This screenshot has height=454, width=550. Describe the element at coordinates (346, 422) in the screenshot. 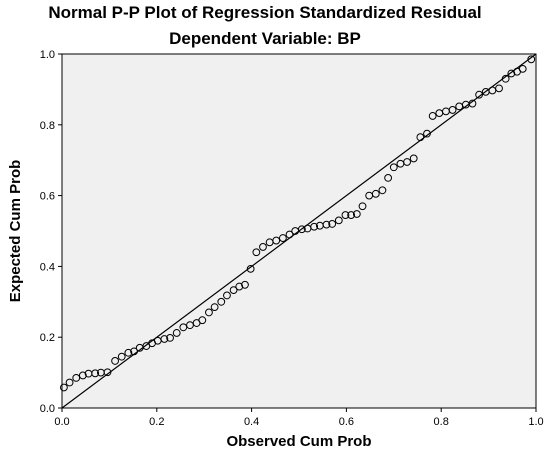

I see `x-tick-label-3: 0.6` at that location.